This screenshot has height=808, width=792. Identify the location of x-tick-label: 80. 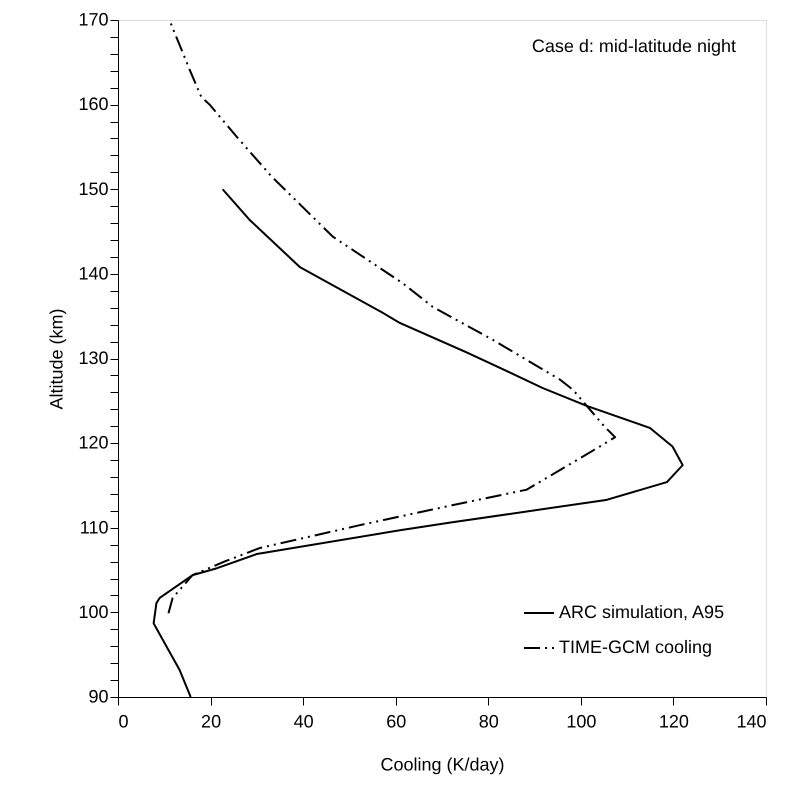
(488, 722).